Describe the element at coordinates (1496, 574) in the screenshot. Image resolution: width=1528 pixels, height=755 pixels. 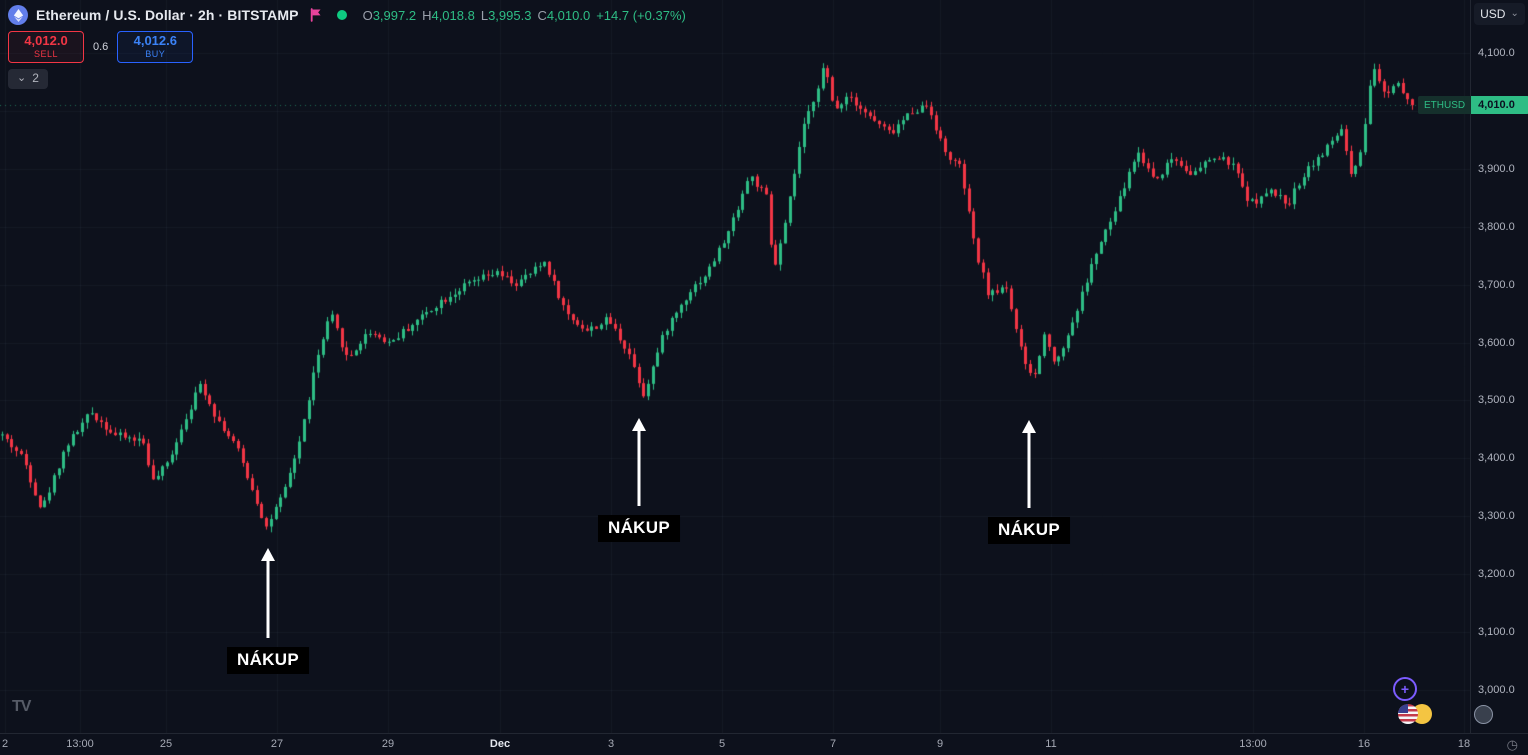
I see `price-axis-label: 3,200.0` at that location.